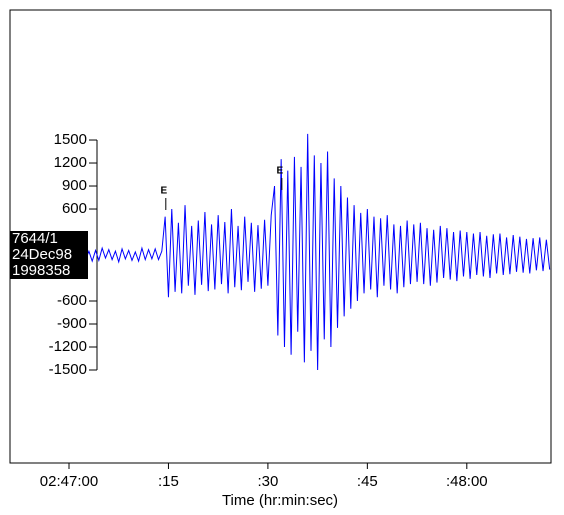 This screenshot has width=564, height=515. What do you see at coordinates (367, 481) in the screenshot?
I see `x-tick-label: :45` at bounding box center [367, 481].